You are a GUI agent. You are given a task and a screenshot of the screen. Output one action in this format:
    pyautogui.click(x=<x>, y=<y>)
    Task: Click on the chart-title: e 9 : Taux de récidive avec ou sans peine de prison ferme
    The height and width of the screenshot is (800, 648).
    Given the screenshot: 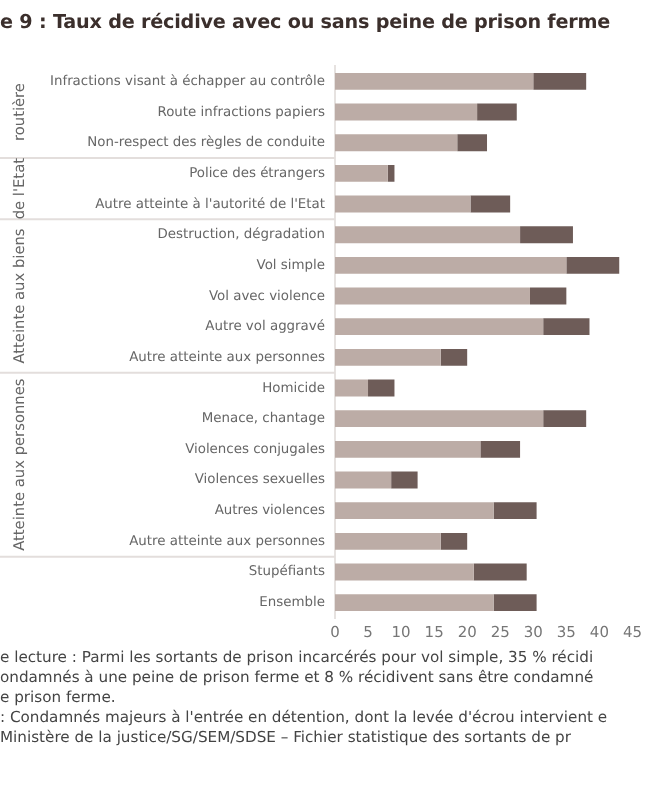 What is the action you would take?
    pyautogui.click(x=306, y=24)
    